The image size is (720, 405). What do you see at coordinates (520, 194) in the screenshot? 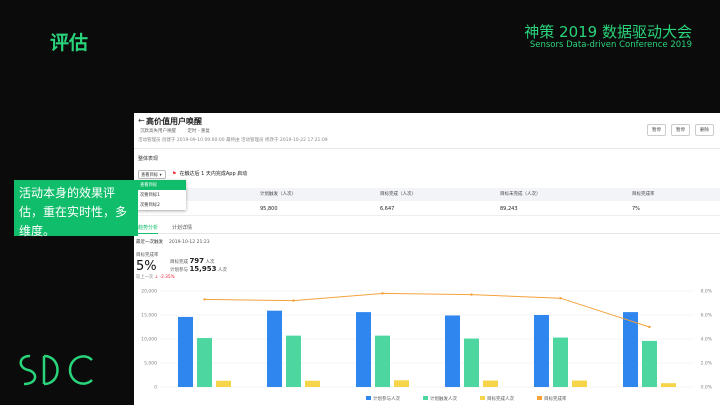
I see `col-incomplete: 目标未完成（人次）` at bounding box center [520, 194].